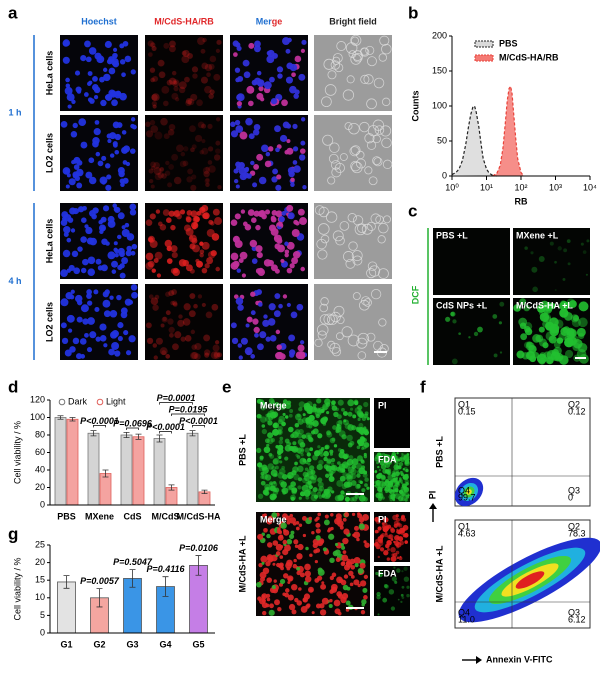 The image size is (600, 674). What do you see at coordinates (471, 331) in the screenshot?
I see `image-background` at bounding box center [471, 331].